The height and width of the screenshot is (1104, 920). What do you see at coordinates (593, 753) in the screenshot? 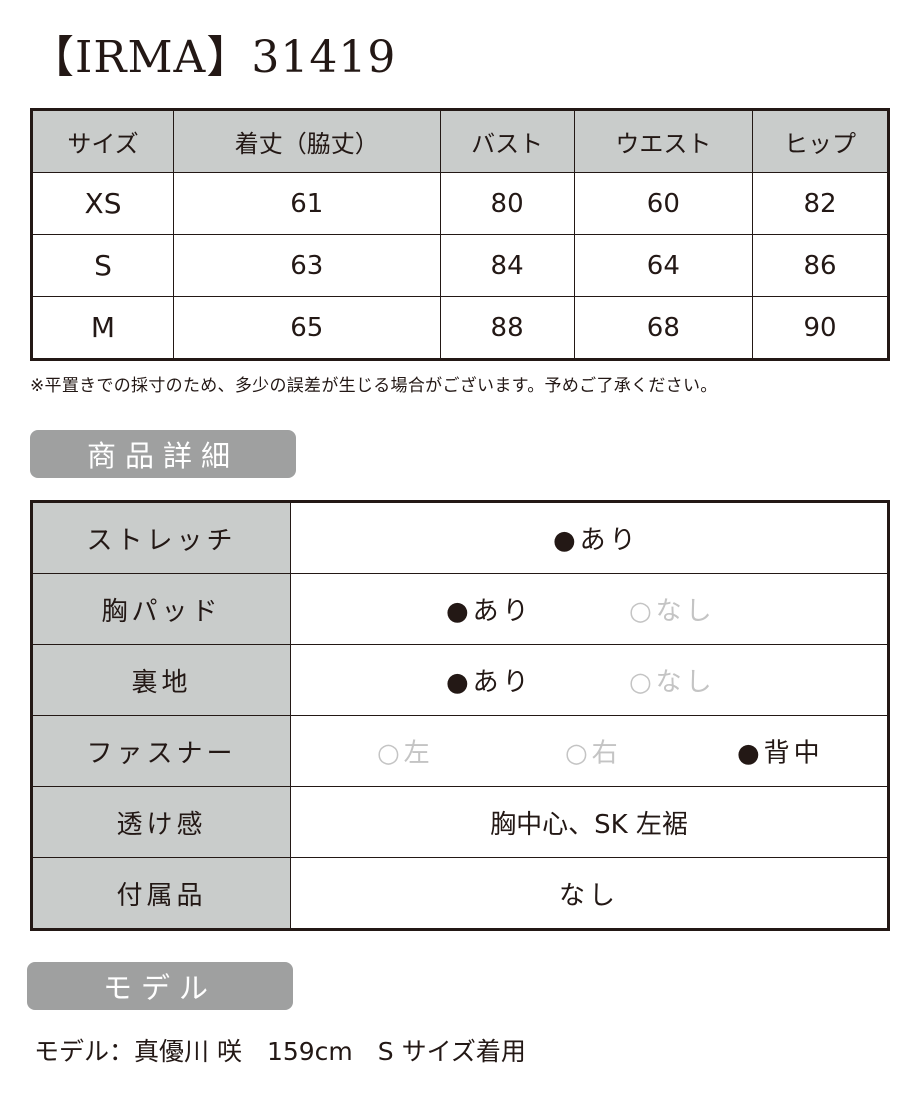
I see `option-right: ○右` at bounding box center [593, 753].